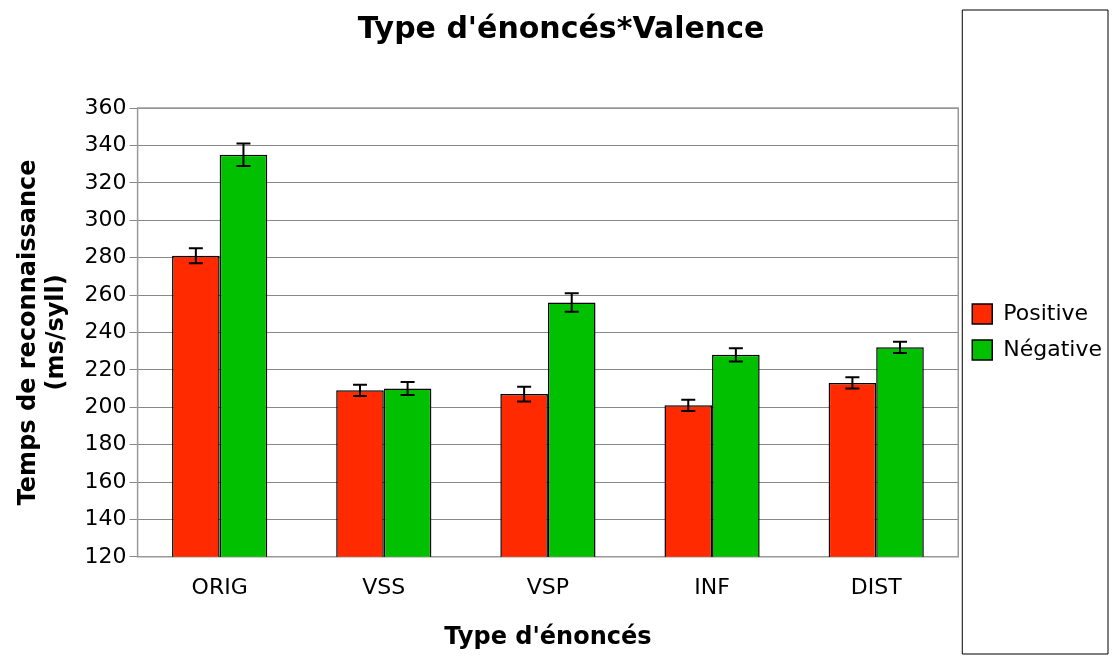 This screenshot has height=660, width=1120. Describe the element at coordinates (219, 586) in the screenshot. I see `x-tick-label: ORIG` at that location.